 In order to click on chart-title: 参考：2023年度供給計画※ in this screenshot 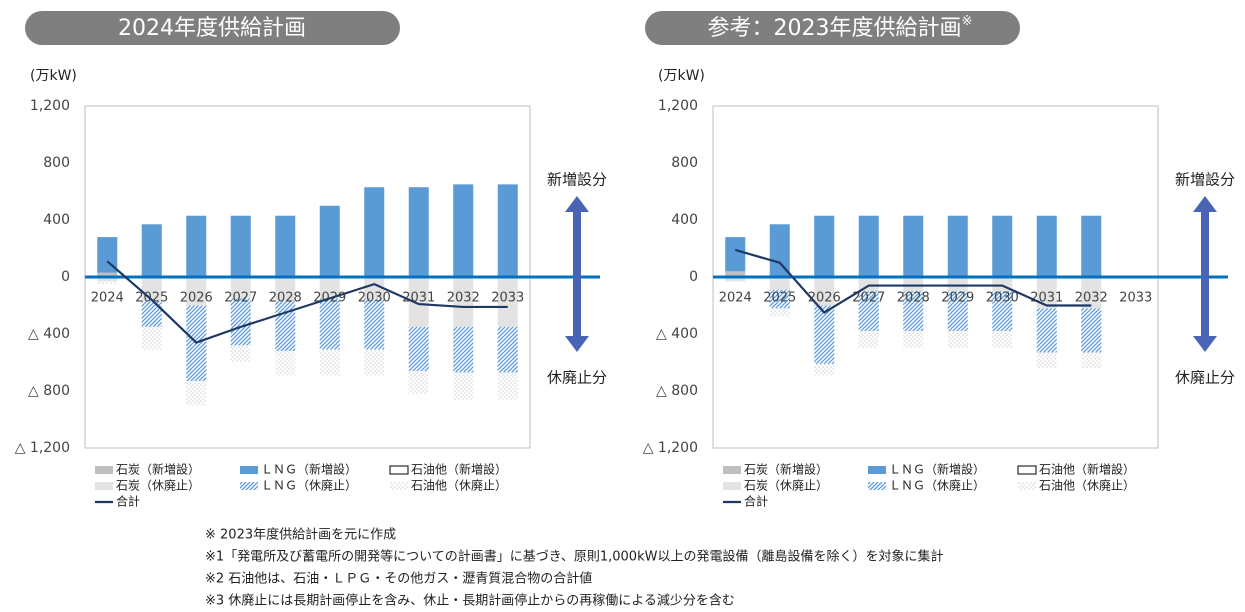, I will do `click(840, 28)`.